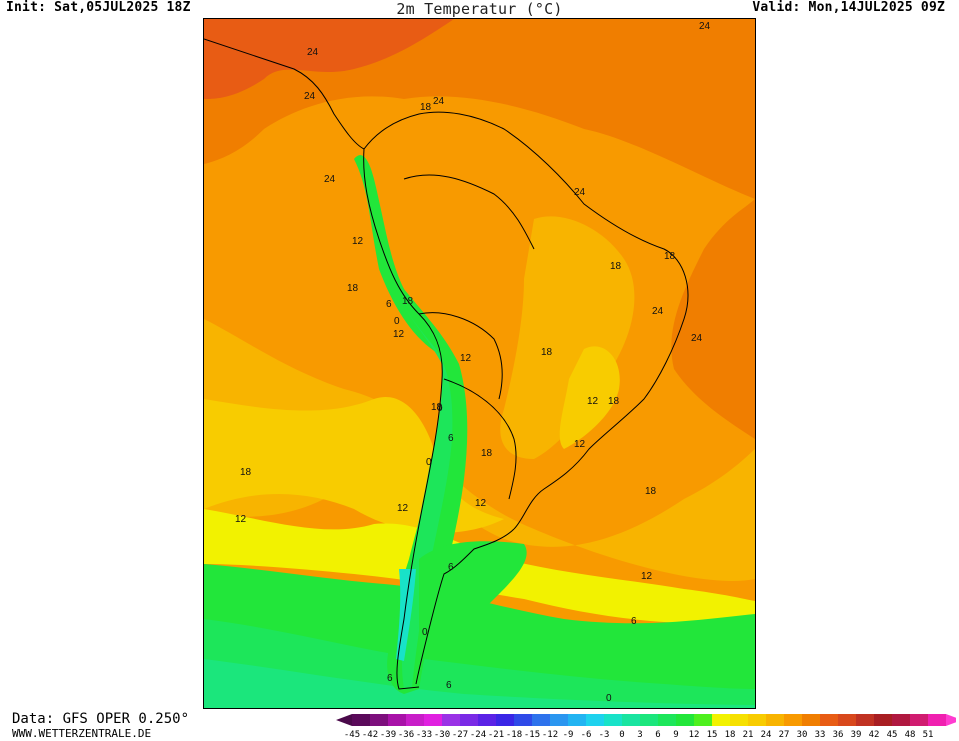  What do you see at coordinates (586, 735) in the screenshot?
I see `legend-tick-label: -6` at bounding box center [586, 735].